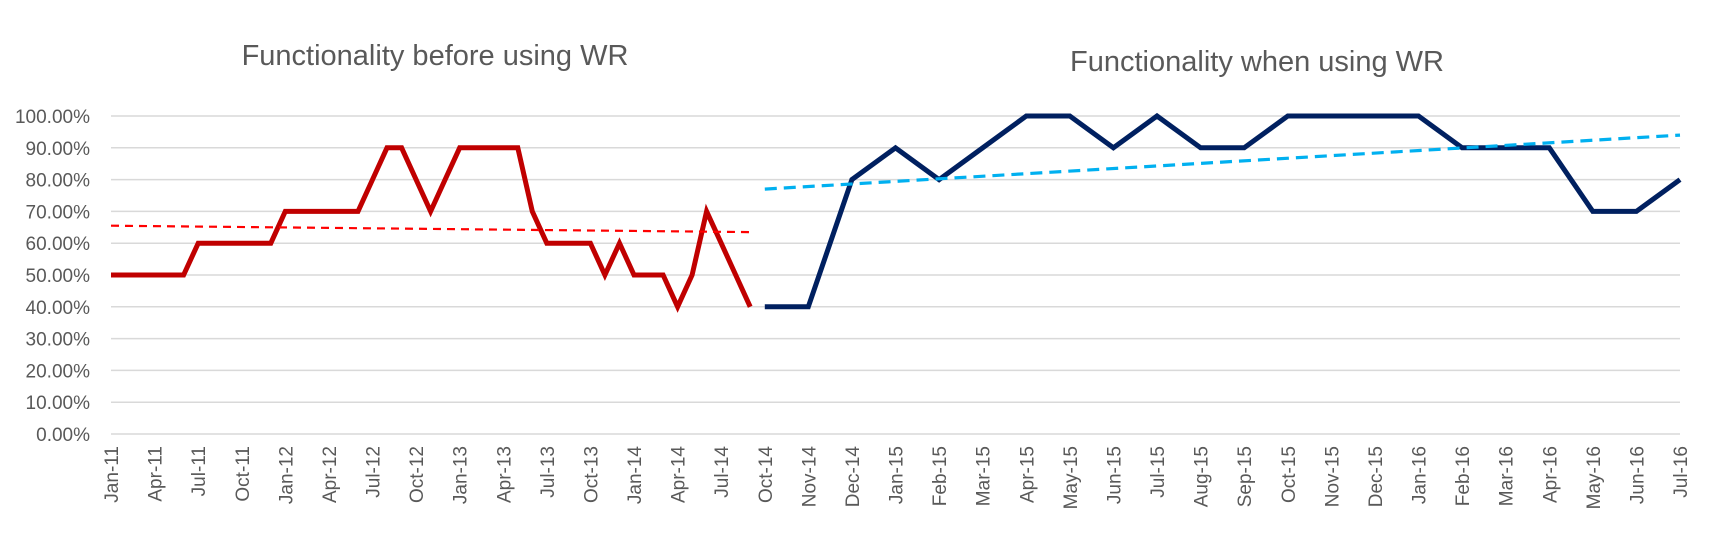  I want to click on y-tick-label: 50.00%, so click(58, 276).